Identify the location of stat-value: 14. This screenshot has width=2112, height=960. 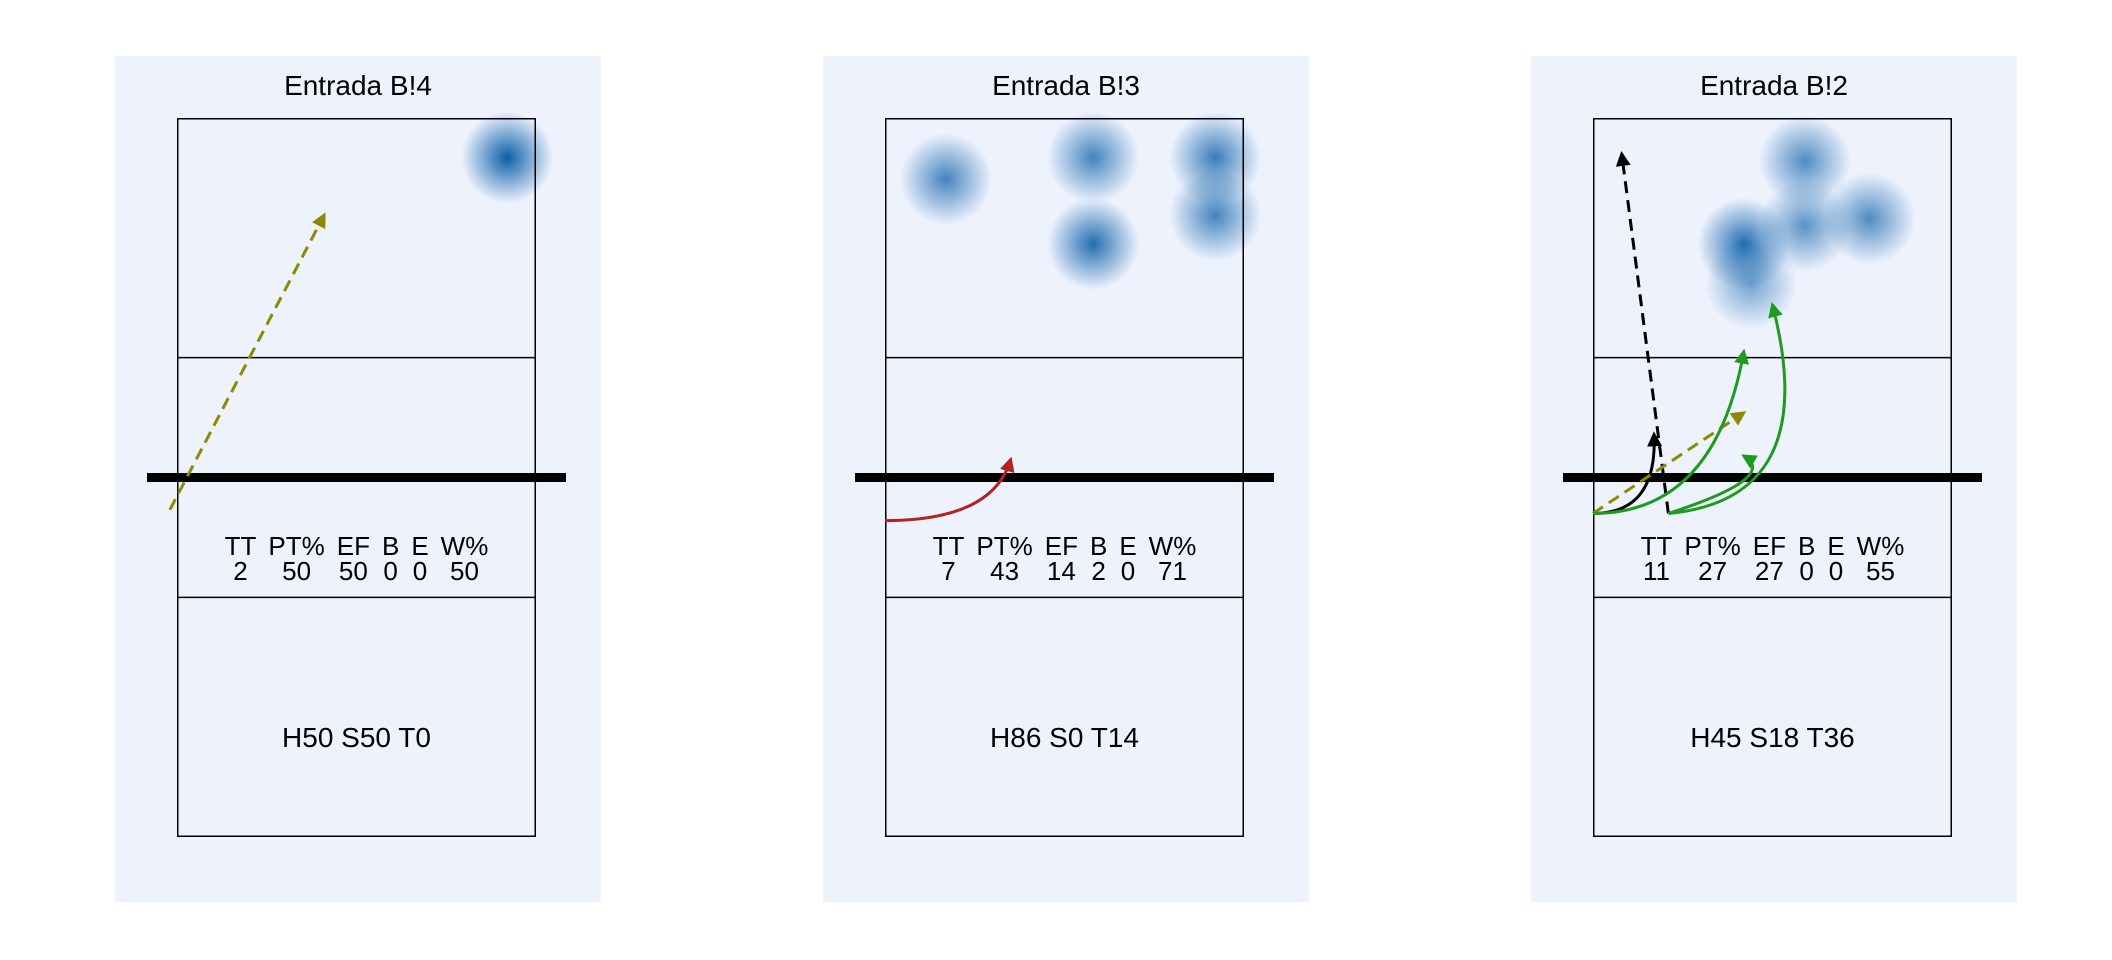
(1061, 571).